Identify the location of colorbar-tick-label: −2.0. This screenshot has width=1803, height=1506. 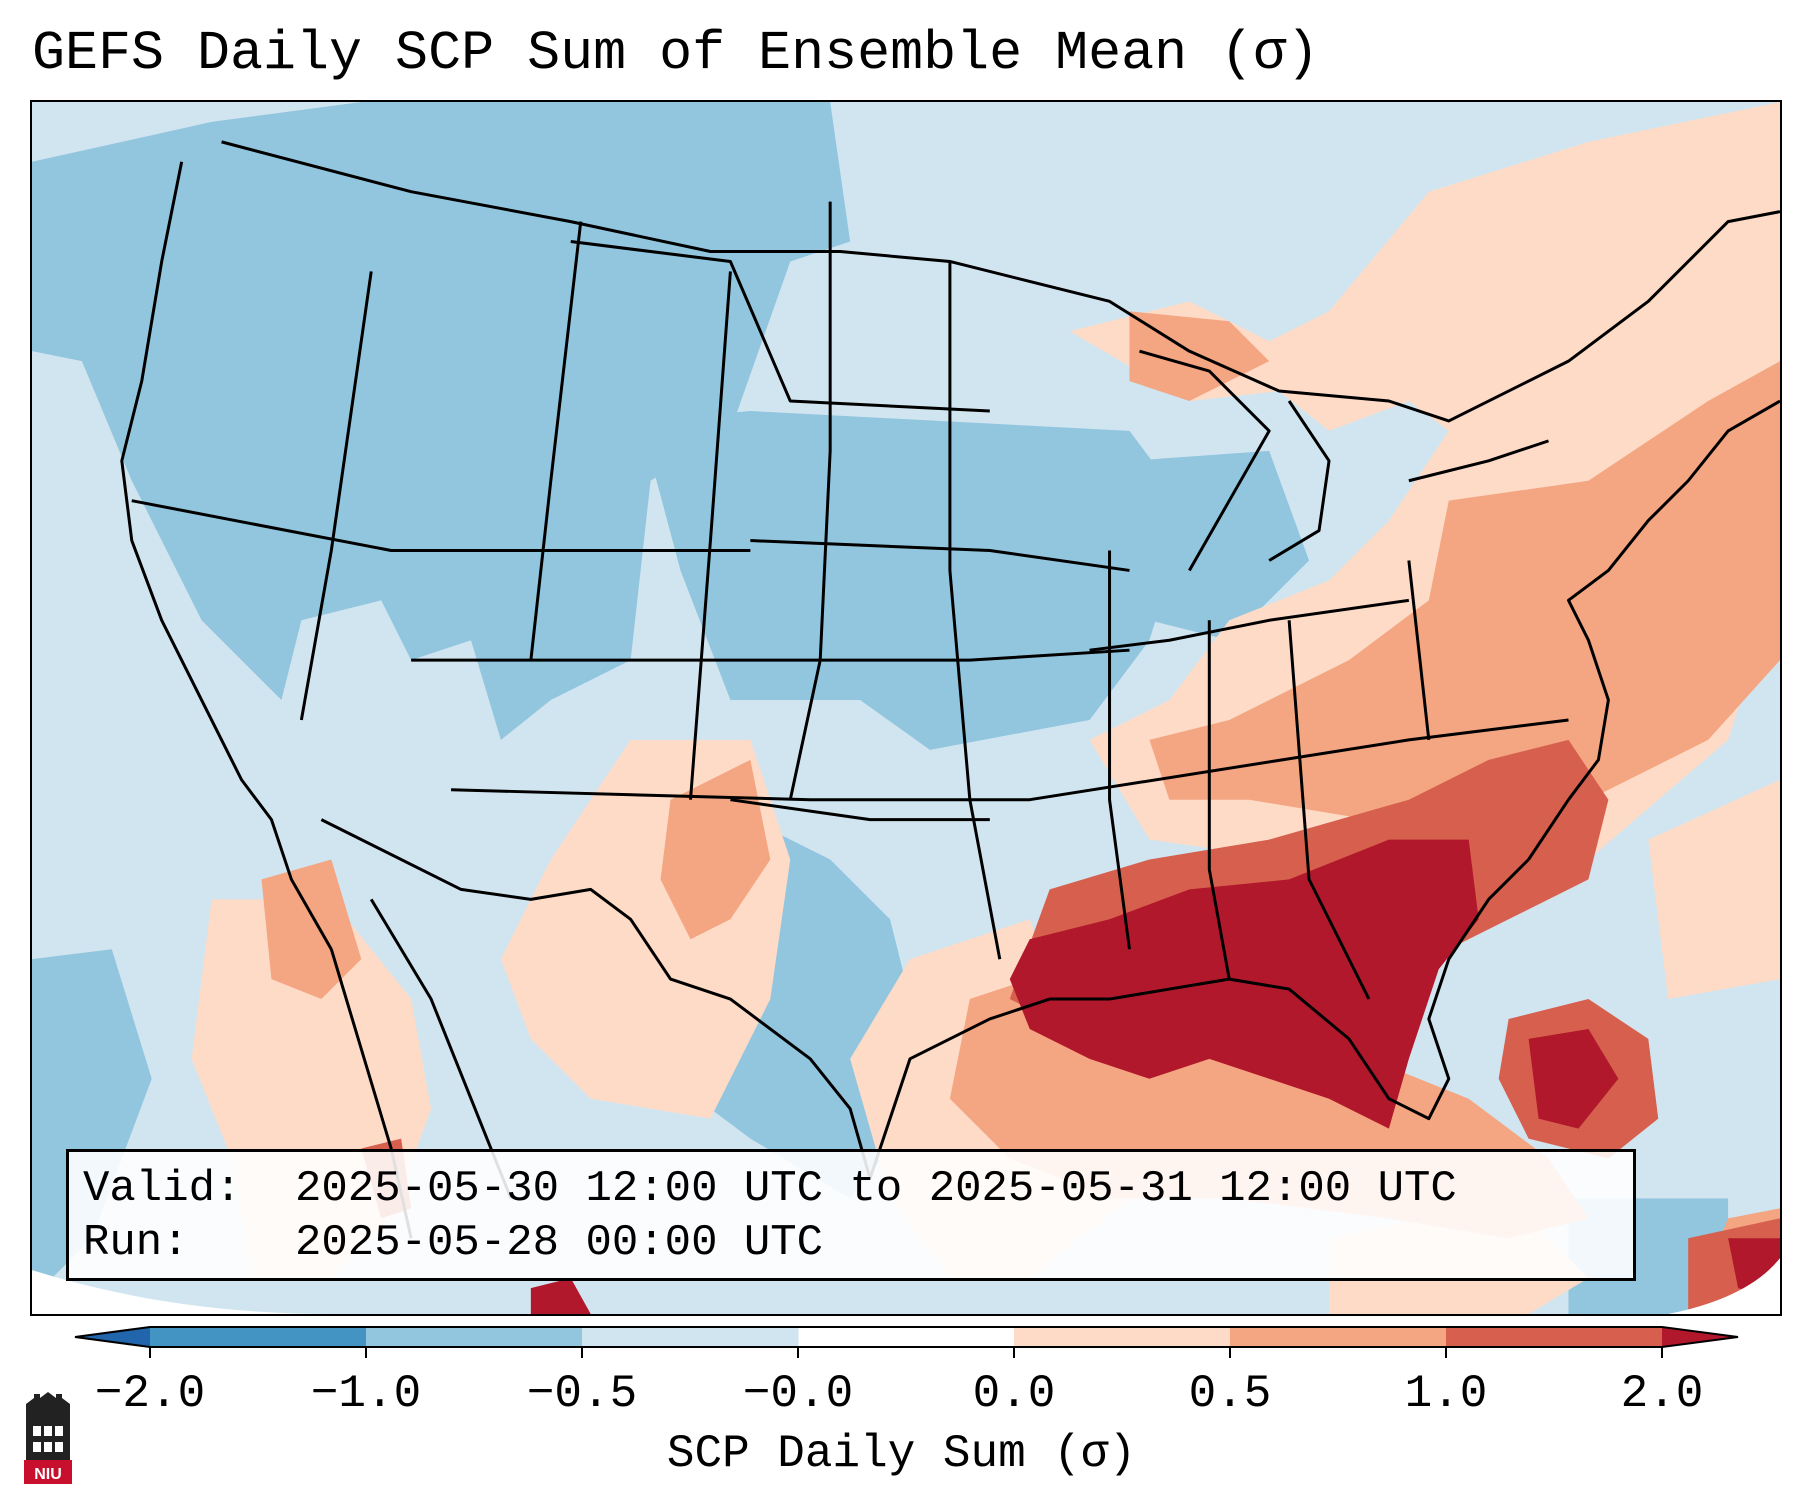
(150, 1394).